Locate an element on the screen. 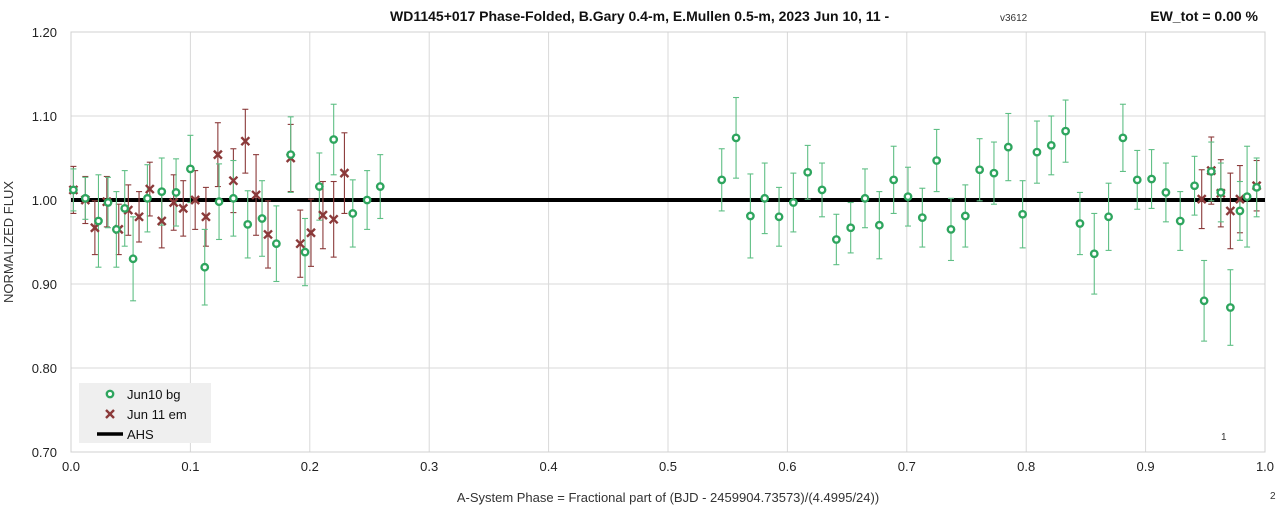 Image resolution: width=1287 pixels, height=514 pixels. y-tick-label: 0.80 is located at coordinates (44, 368).